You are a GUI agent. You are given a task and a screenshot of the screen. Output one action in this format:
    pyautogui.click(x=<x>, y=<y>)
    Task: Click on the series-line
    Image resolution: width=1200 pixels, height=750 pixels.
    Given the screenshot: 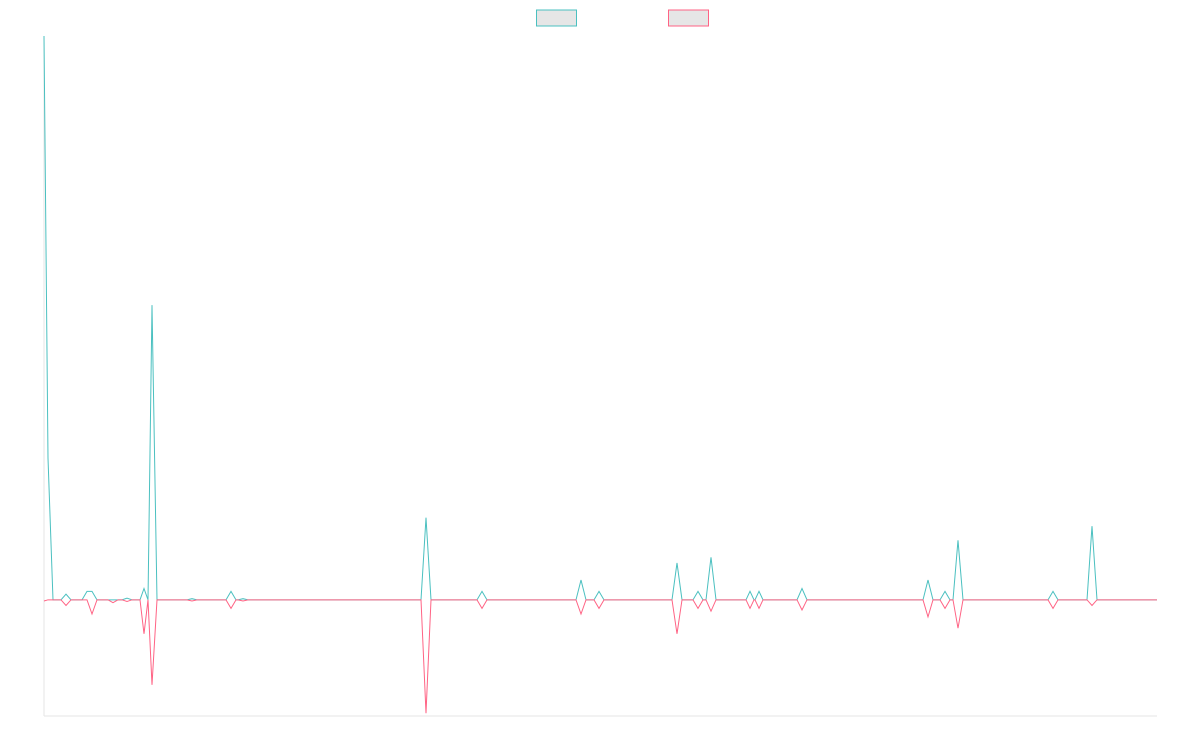 What is the action you would take?
    pyautogui.click(x=600, y=656)
    